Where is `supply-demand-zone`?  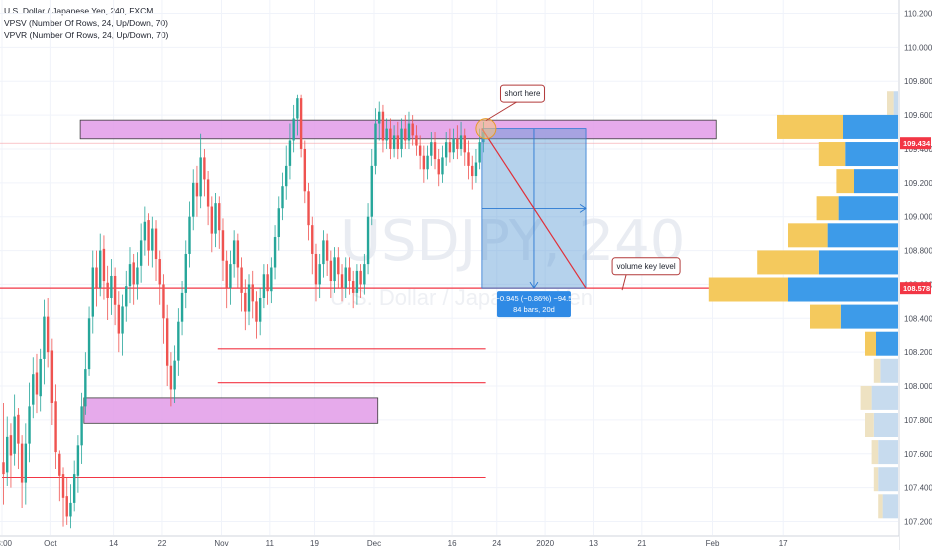 supply-demand-zone is located at coordinates (231, 410).